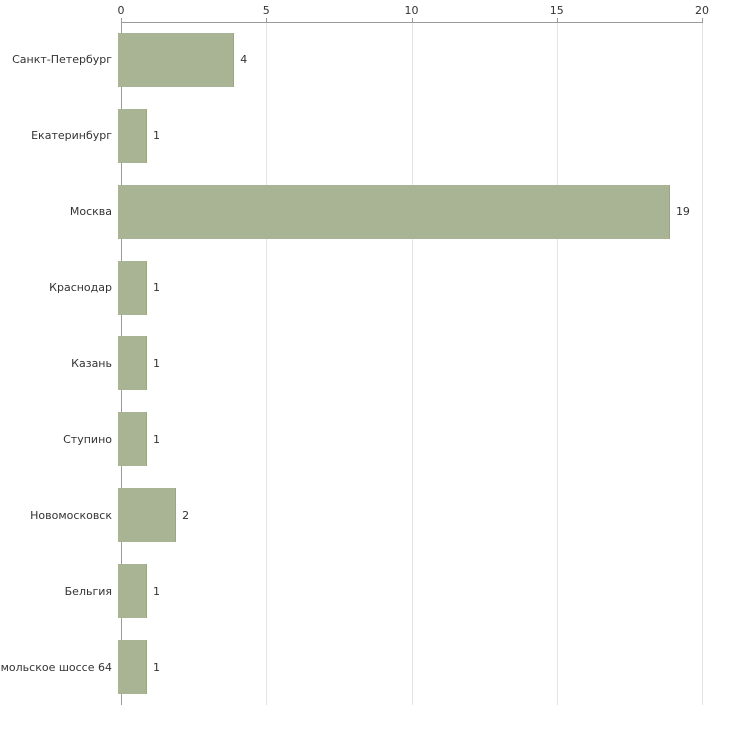  I want to click on chart-row: Москва 19, so click(365, 212).